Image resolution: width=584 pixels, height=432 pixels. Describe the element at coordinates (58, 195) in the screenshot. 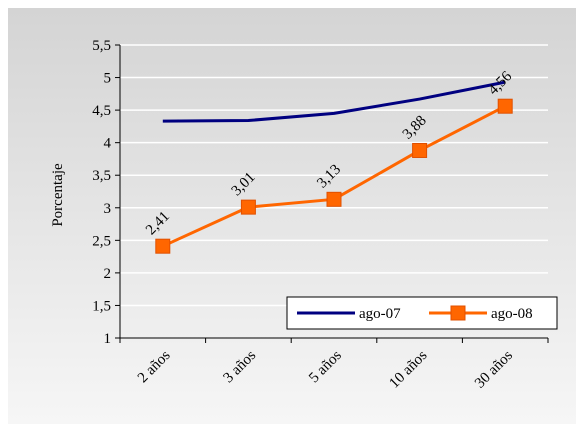

I see `y-axis-title: Porcentaje` at that location.